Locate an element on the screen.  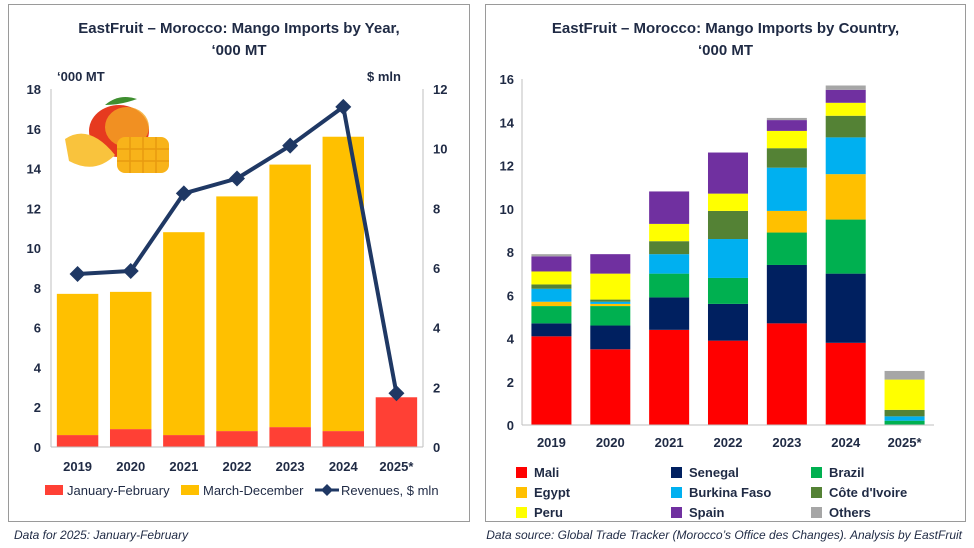
revenue-marker-2021 is located at coordinates (183, 193).